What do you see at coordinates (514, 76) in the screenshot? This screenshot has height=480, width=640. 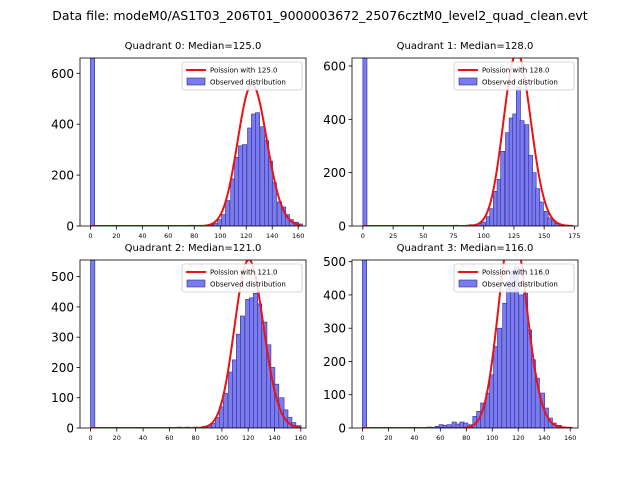 I see `legend: Poission with 128.0 Observed distribution` at bounding box center [514, 76].